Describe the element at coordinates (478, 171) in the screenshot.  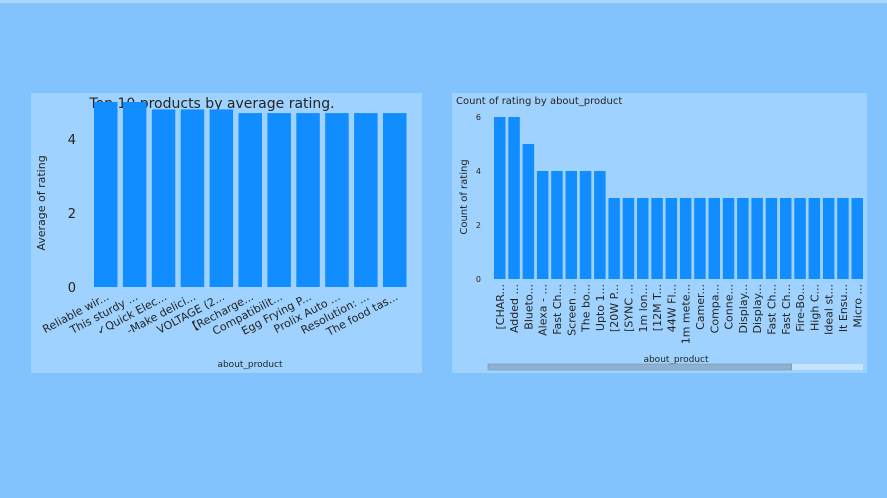
I see `chart2-y-tick-label: 4` at that location.